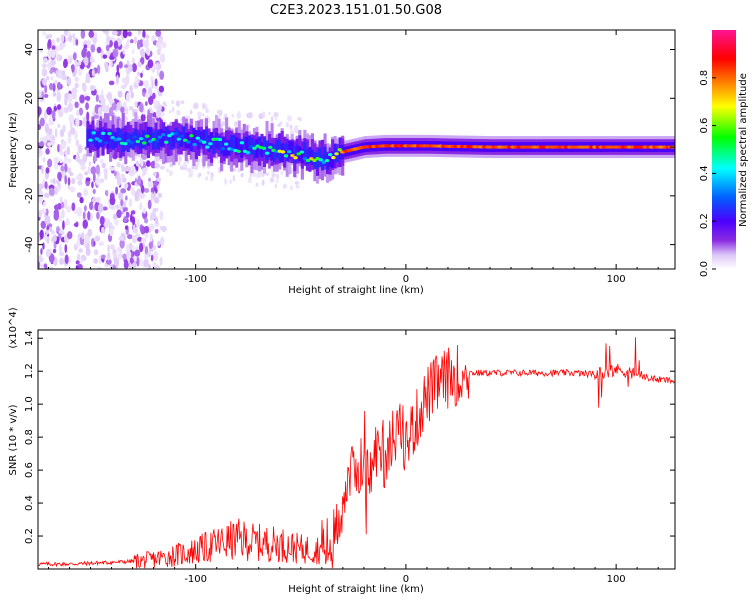 This screenshot has height=600, width=750. I want to click on colorbar-tick-label: 0.2, so click(704, 221).